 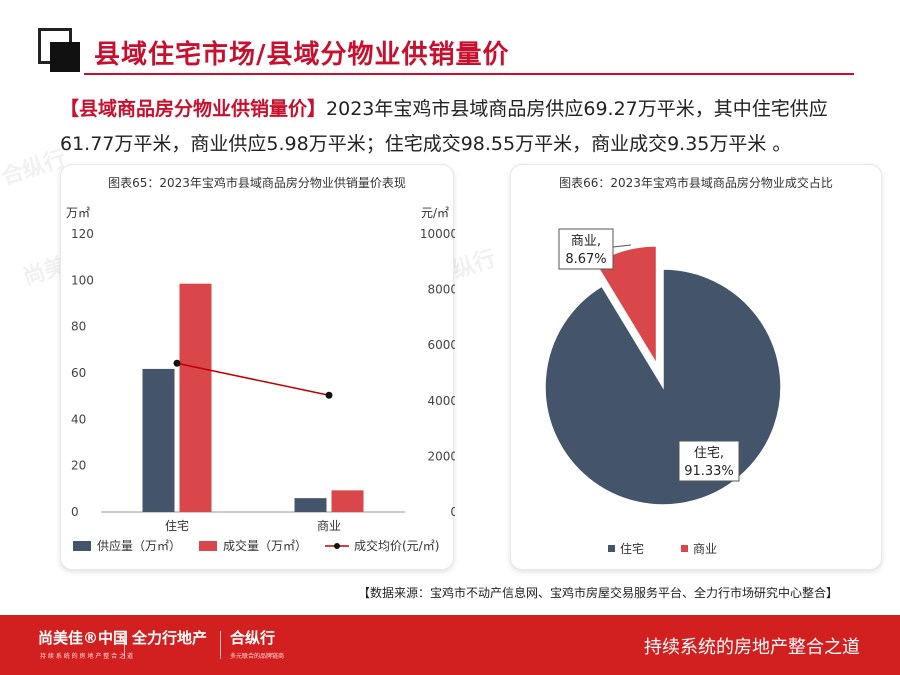 I want to click on page-title: 县域住宅市场/县域分物业供销量价, so click(x=302, y=55).